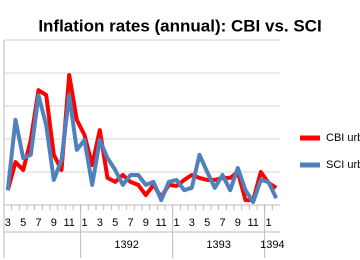 The height and width of the screenshot is (260, 360). Describe the element at coordinates (272, 245) in the screenshot. I see `year-label: 1394` at that location.